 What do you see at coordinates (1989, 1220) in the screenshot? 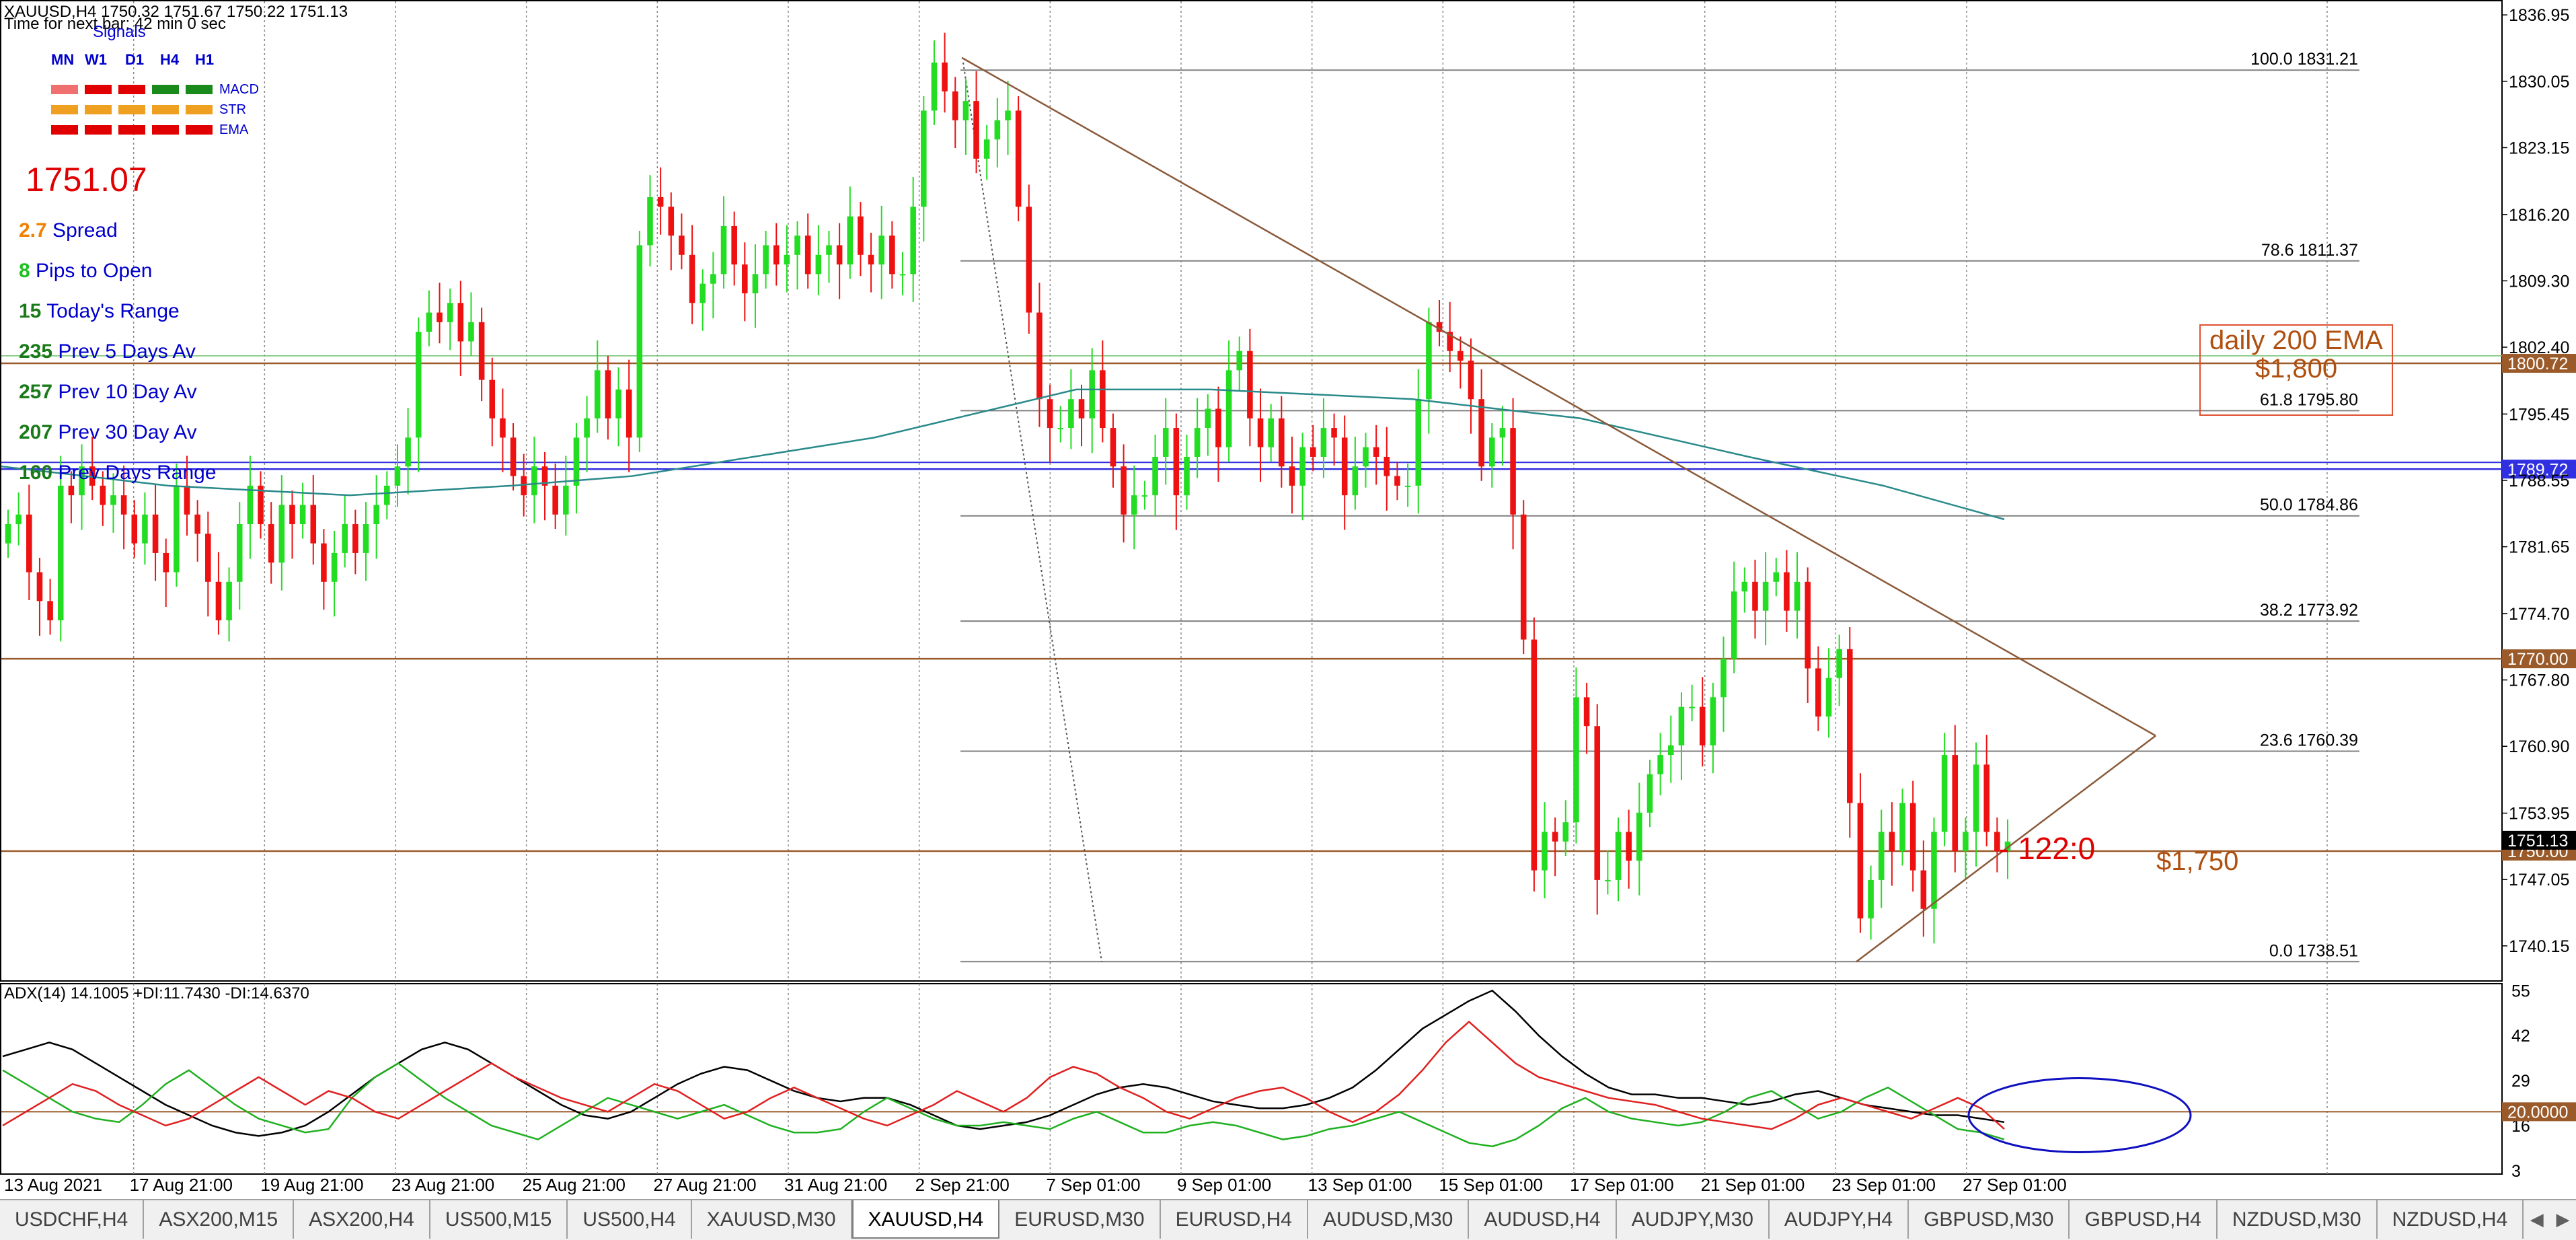
I see `chart-tab: GBPUSD,M30` at bounding box center [1989, 1220].